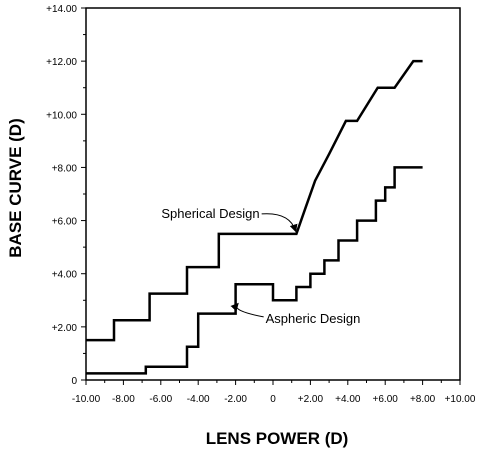 This screenshot has height=450, width=478. What do you see at coordinates (66, 195) in the screenshot?
I see `y-axis-ticks: 0 +2.00 +4.00 +6.00 +8.00 +10.00 +12.00 +14.00` at bounding box center [66, 195].